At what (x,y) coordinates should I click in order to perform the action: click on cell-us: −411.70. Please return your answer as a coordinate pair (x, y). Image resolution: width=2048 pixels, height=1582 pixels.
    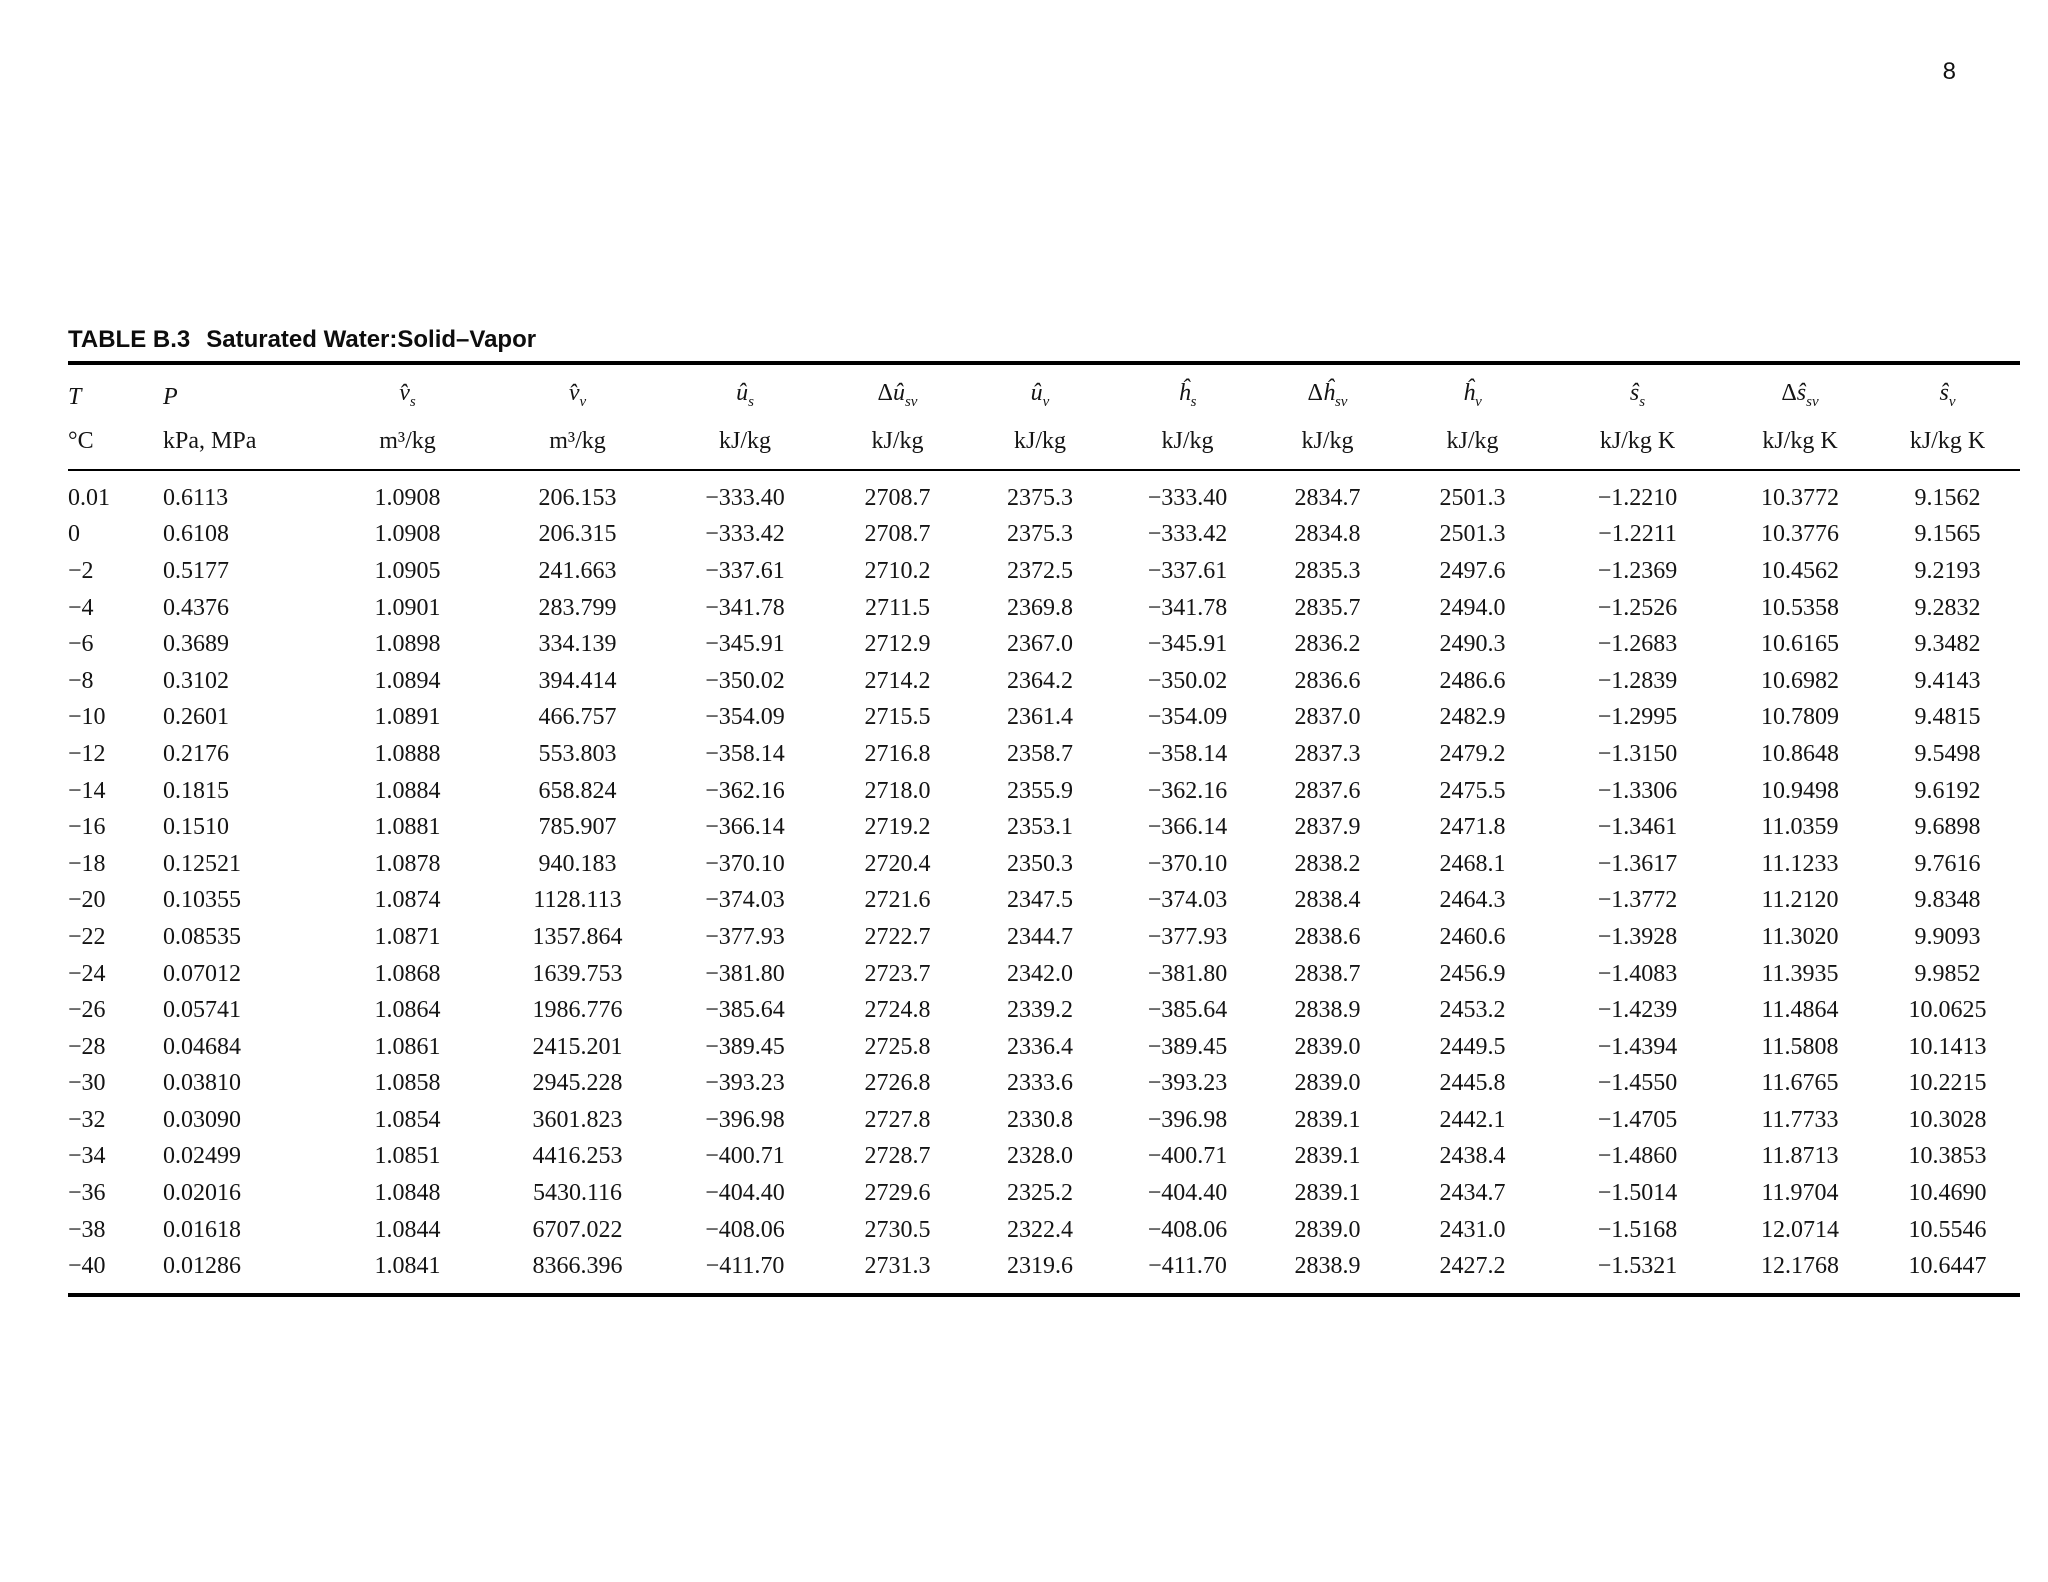
    Looking at the image, I should click on (745, 1266).